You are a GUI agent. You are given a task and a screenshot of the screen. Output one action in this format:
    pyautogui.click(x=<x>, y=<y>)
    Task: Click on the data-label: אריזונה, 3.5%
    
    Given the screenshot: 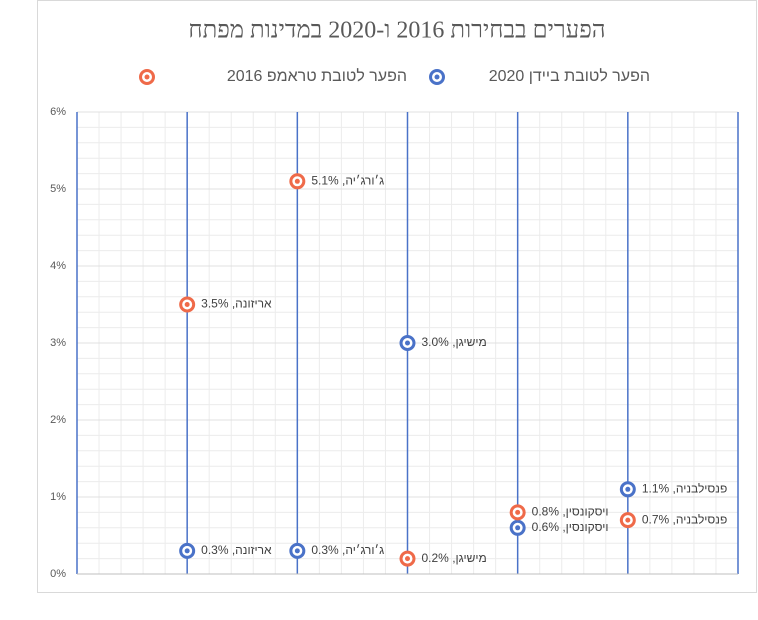 What is the action you would take?
    pyautogui.click(x=236, y=304)
    